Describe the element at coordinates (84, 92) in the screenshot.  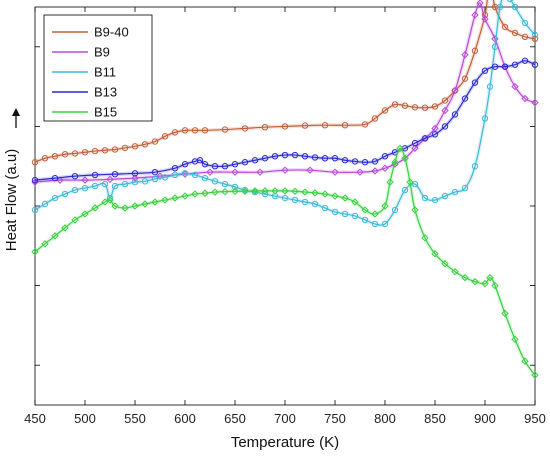
I see `legend-item-b13: B13` at that location.